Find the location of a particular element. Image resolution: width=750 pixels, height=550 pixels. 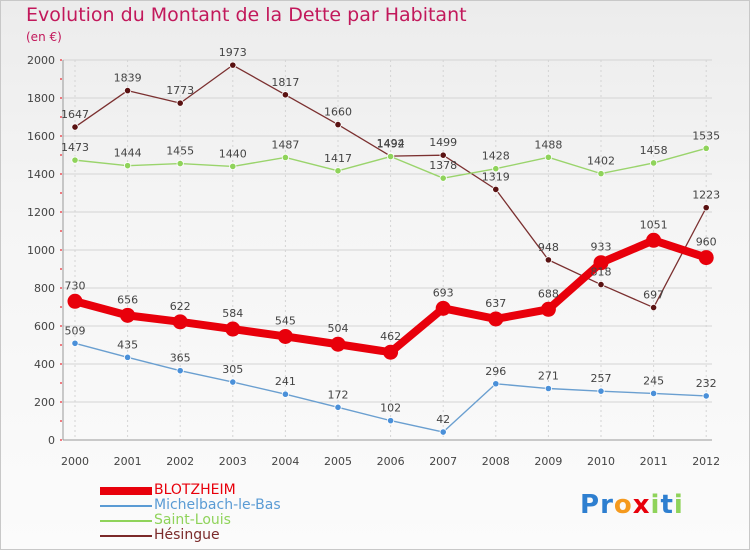

data-label: 818 is located at coordinates (601, 272).